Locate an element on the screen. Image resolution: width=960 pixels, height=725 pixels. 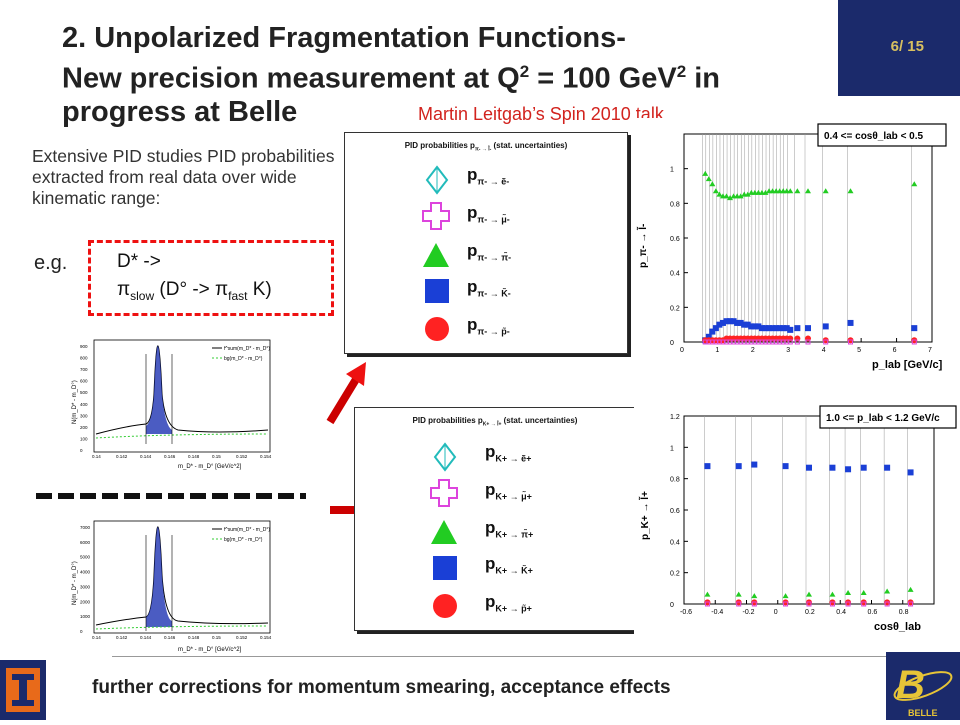
mass-hist-top-legend-1: f^sum(m_D* - m_D°) is located at coordinates (247, 349).